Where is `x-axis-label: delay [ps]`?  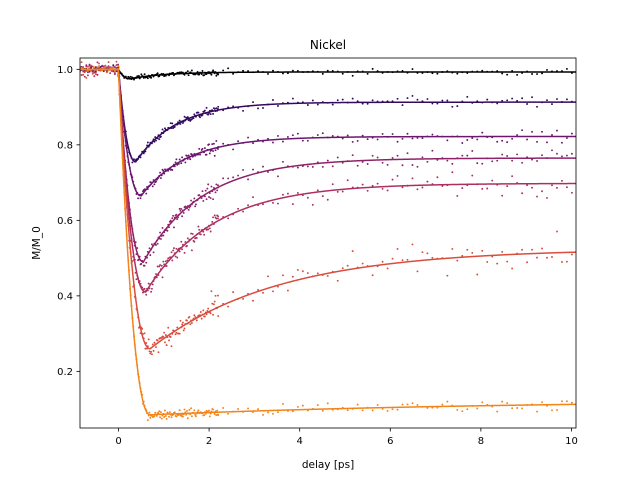
x-axis-label: delay [ps] is located at coordinates (328, 465).